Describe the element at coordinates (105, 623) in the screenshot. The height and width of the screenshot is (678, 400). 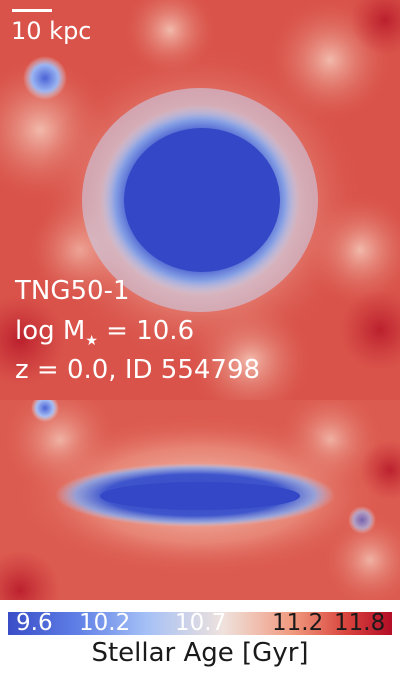
I see `colorbar-tick: 10.2` at that location.